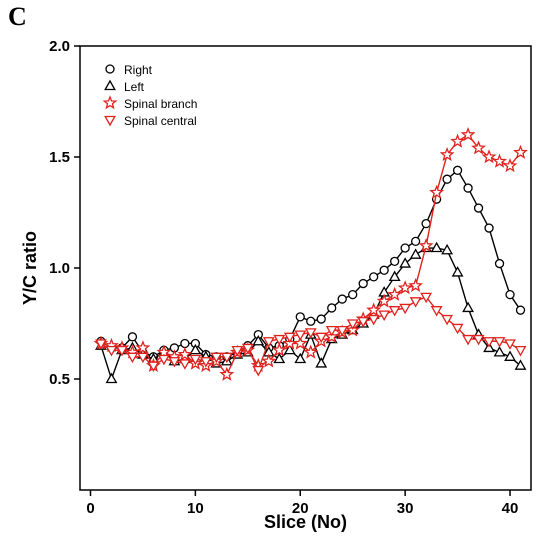  What do you see at coordinates (30, 268) in the screenshot?
I see `y-axis-title: Y/C ratio` at bounding box center [30, 268].